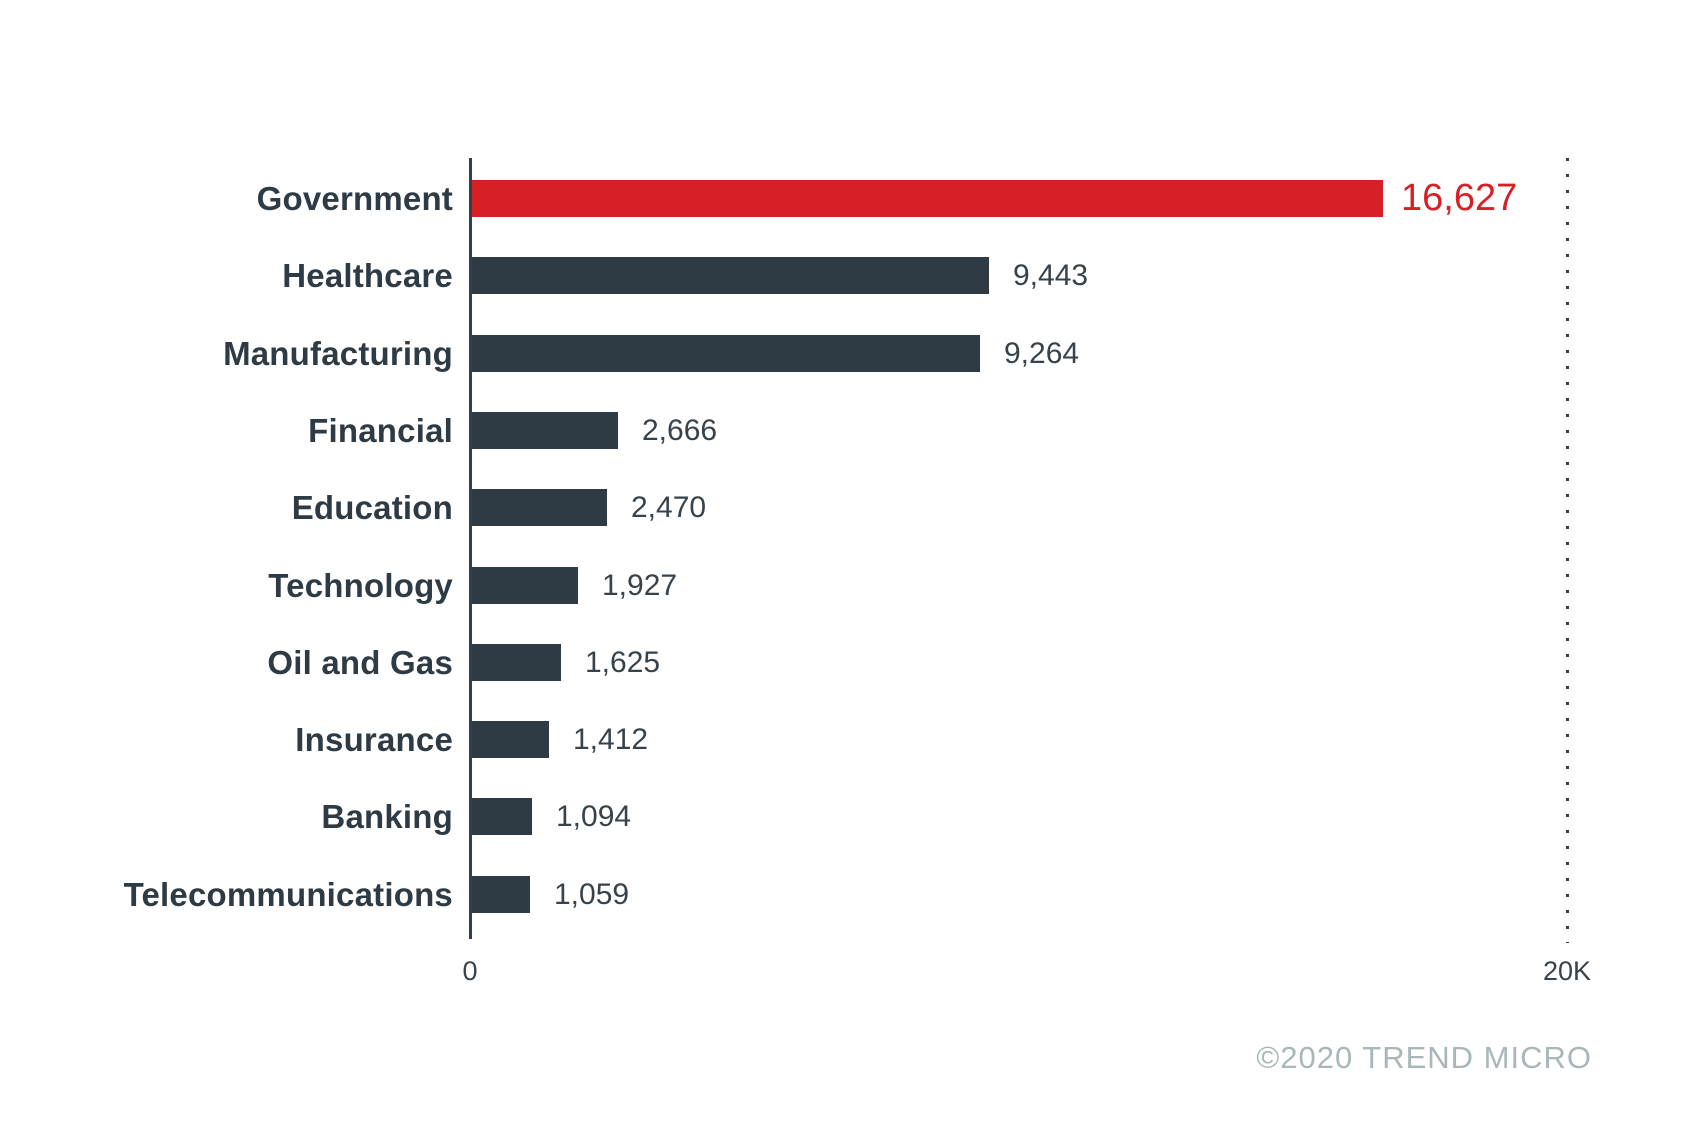 The height and width of the screenshot is (1132, 1696). What do you see at coordinates (1459, 198) in the screenshot?
I see `value-label-government: 16,627` at bounding box center [1459, 198].